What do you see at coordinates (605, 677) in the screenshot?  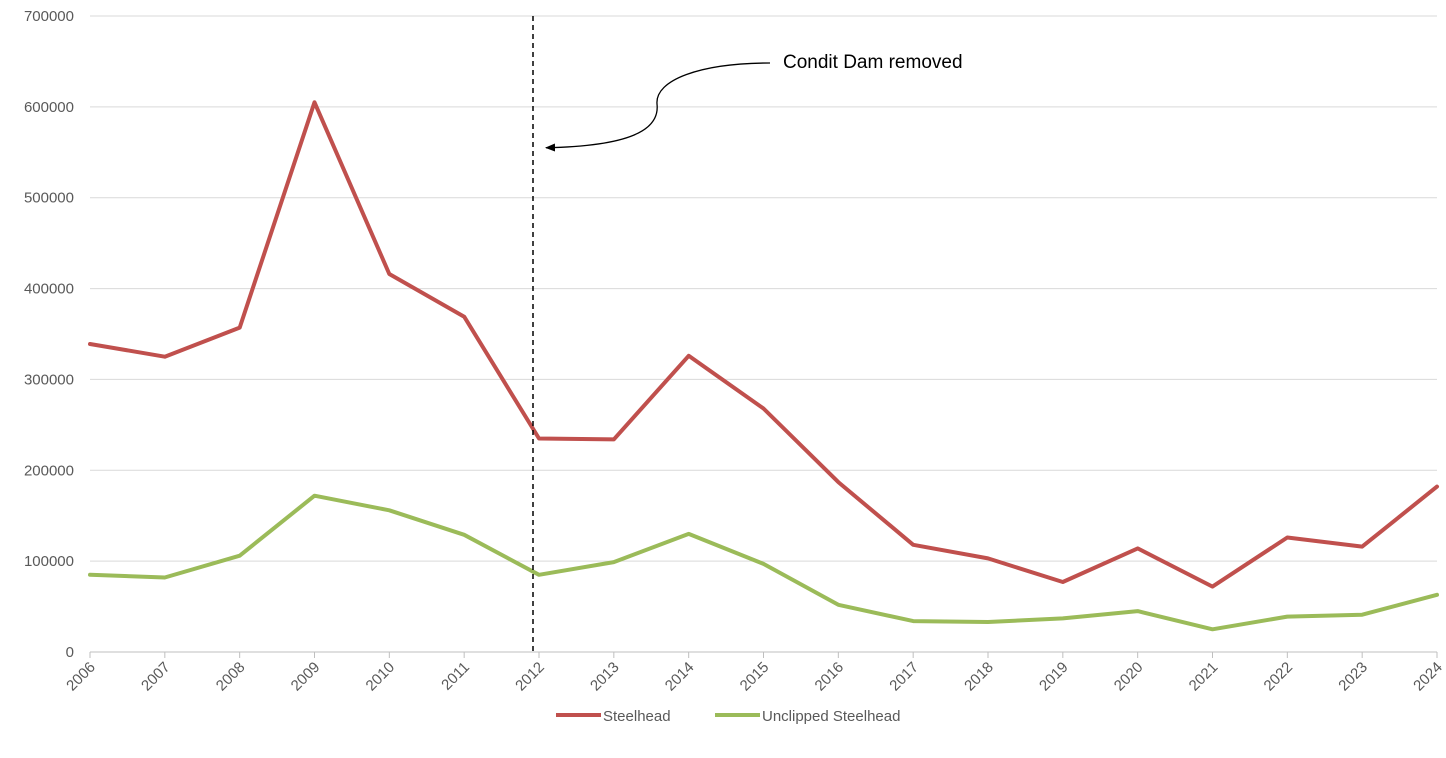 I see `x-tick-label: 2013` at bounding box center [605, 677].